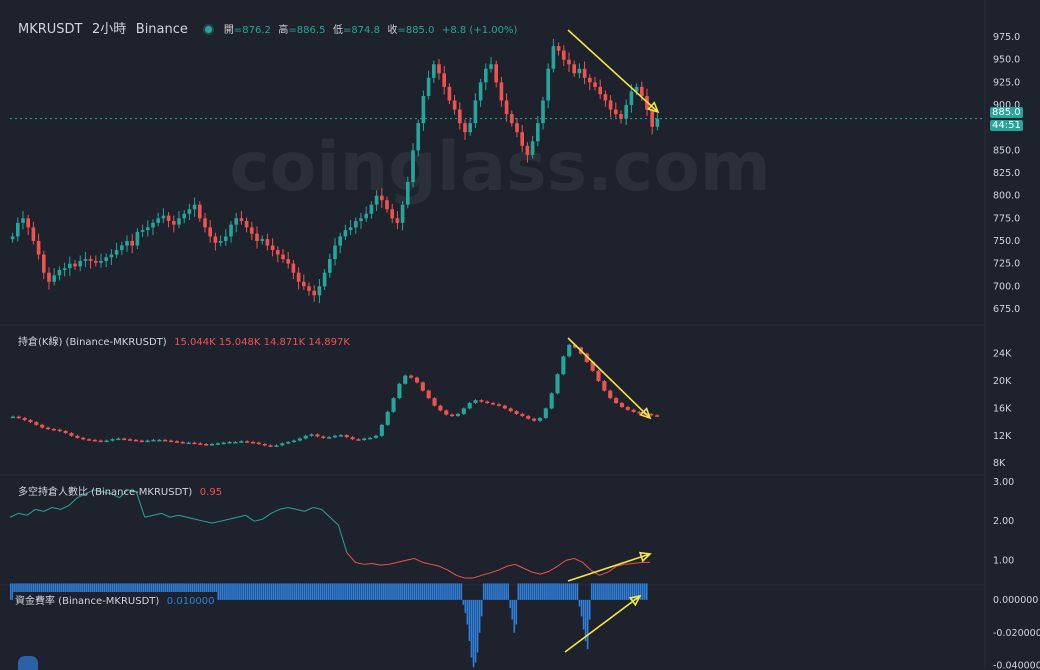 The height and width of the screenshot is (670, 1040). Describe the element at coordinates (1015, 600) in the screenshot. I see `y-tick-label: 0.000000` at that location.